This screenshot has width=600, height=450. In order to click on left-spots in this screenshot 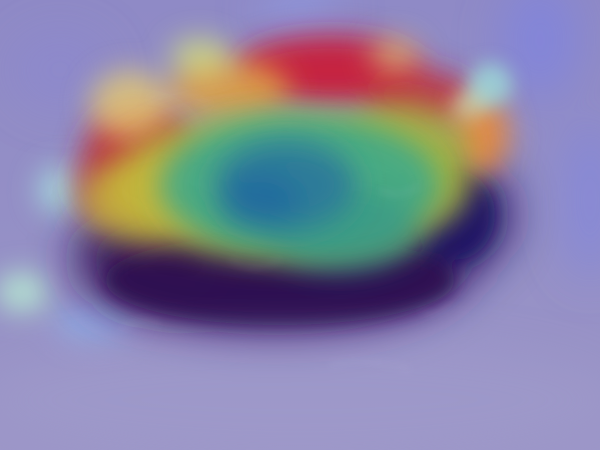, I will do `click(67, 254)`.